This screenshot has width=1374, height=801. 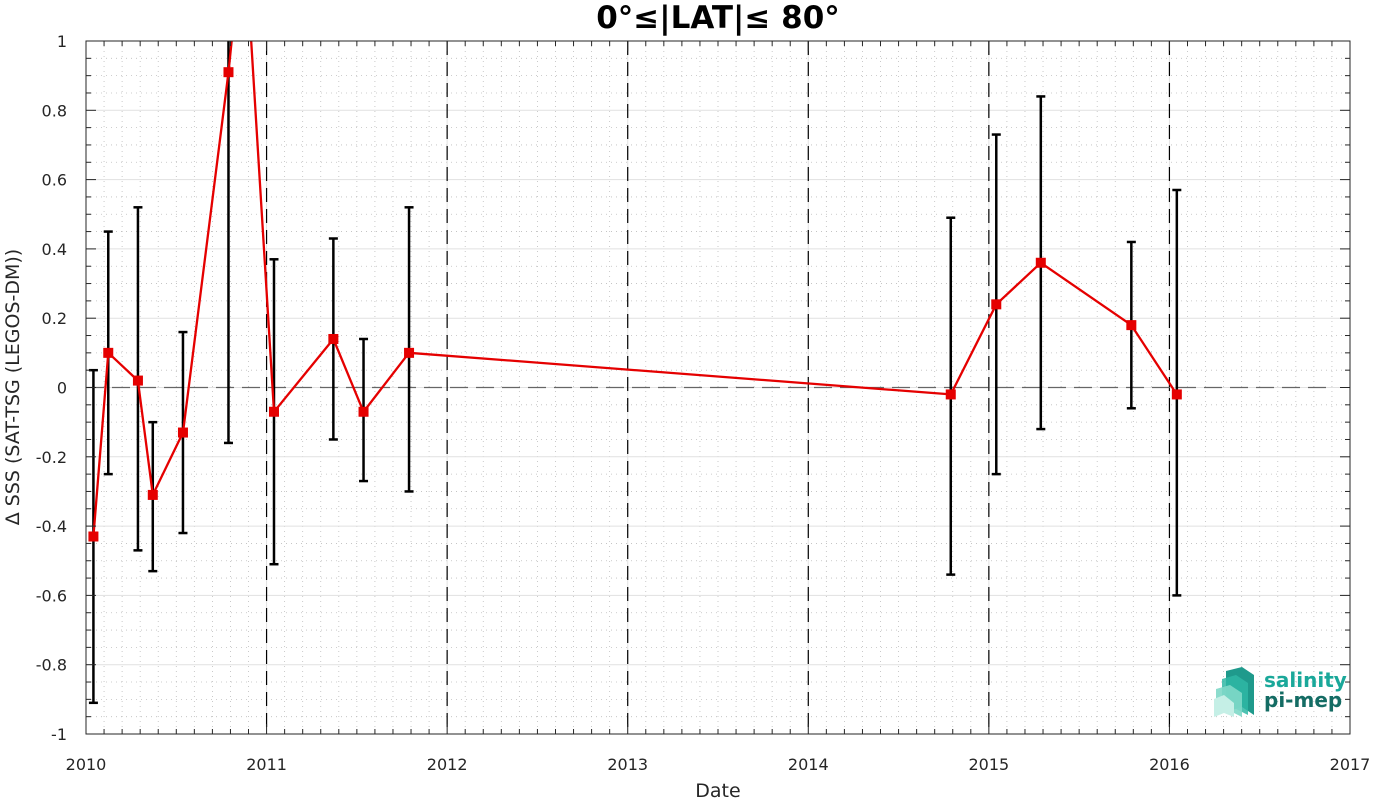 What do you see at coordinates (86, 764) in the screenshot?
I see `x-tick-label: 2010` at bounding box center [86, 764].